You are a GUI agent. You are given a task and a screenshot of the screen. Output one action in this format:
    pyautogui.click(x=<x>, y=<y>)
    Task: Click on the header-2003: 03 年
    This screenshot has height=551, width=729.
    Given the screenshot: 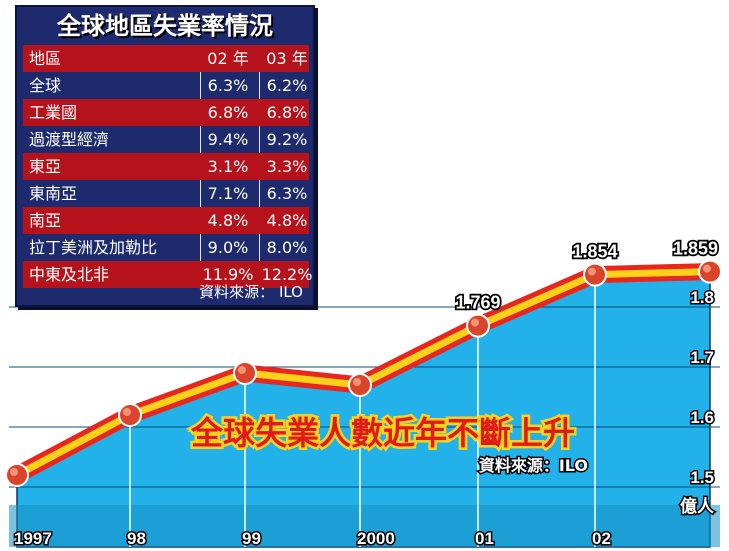 What is the action you would take?
    pyautogui.click(x=287, y=58)
    